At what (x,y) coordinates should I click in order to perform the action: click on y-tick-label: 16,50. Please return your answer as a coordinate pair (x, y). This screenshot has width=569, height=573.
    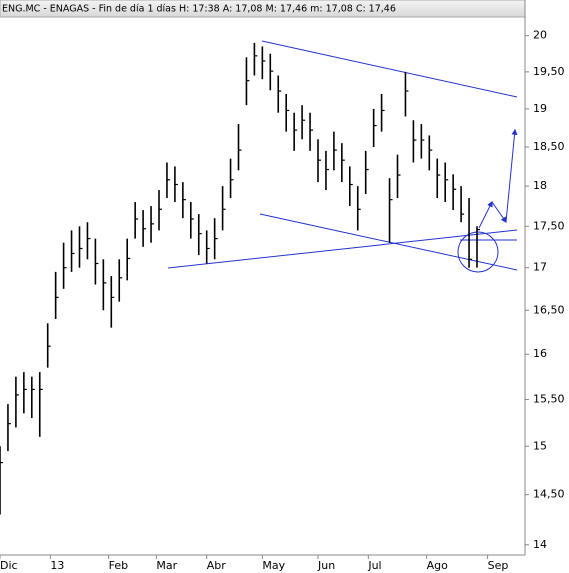
    Looking at the image, I should click on (549, 309).